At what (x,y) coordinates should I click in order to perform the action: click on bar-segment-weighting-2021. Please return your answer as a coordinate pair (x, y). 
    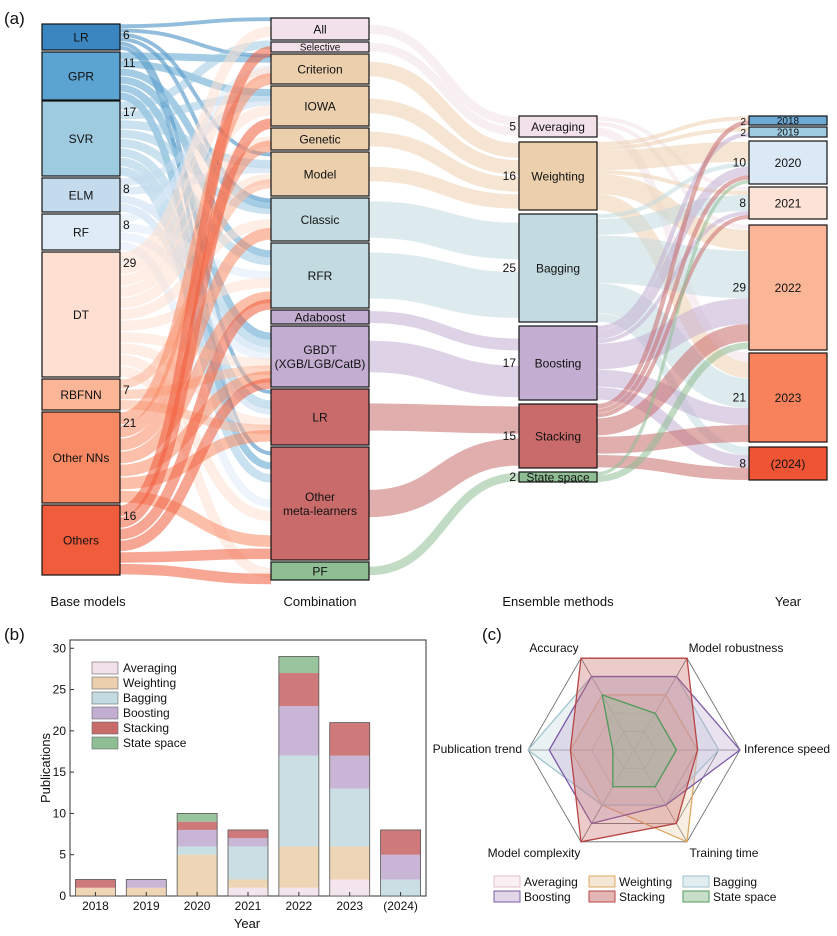
    Looking at the image, I should click on (248, 883).